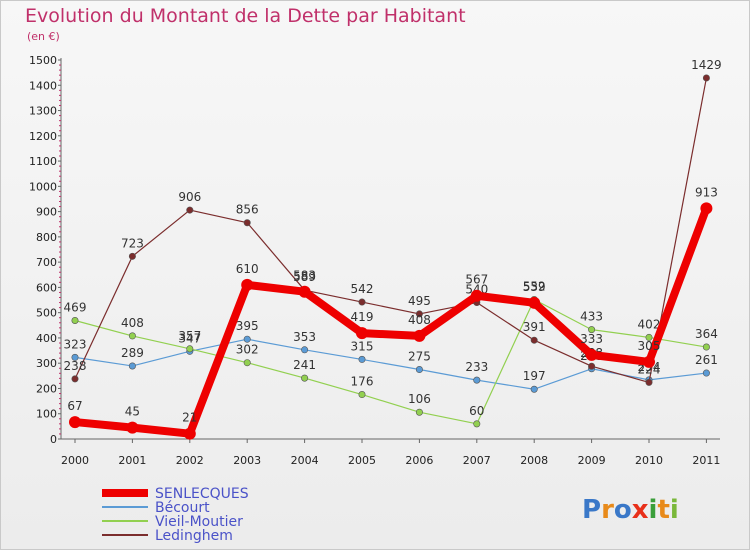  What do you see at coordinates (706, 360) in the screenshot?
I see `data-label: 261` at bounding box center [706, 360].